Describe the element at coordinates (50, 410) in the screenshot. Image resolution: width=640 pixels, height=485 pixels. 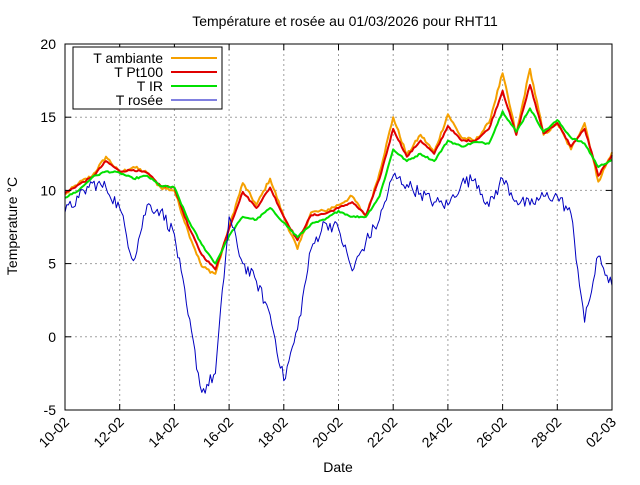
I see `y-tick-label: -5` at that location.